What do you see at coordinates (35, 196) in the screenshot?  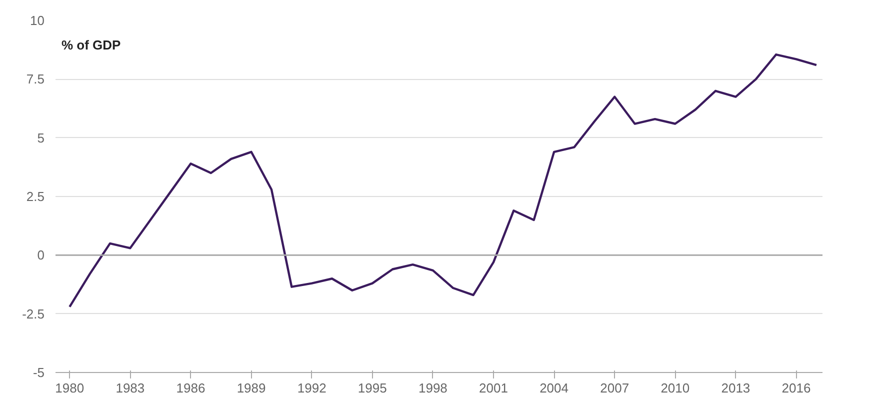 I see `y-tick-label: 2.5` at bounding box center [35, 196].